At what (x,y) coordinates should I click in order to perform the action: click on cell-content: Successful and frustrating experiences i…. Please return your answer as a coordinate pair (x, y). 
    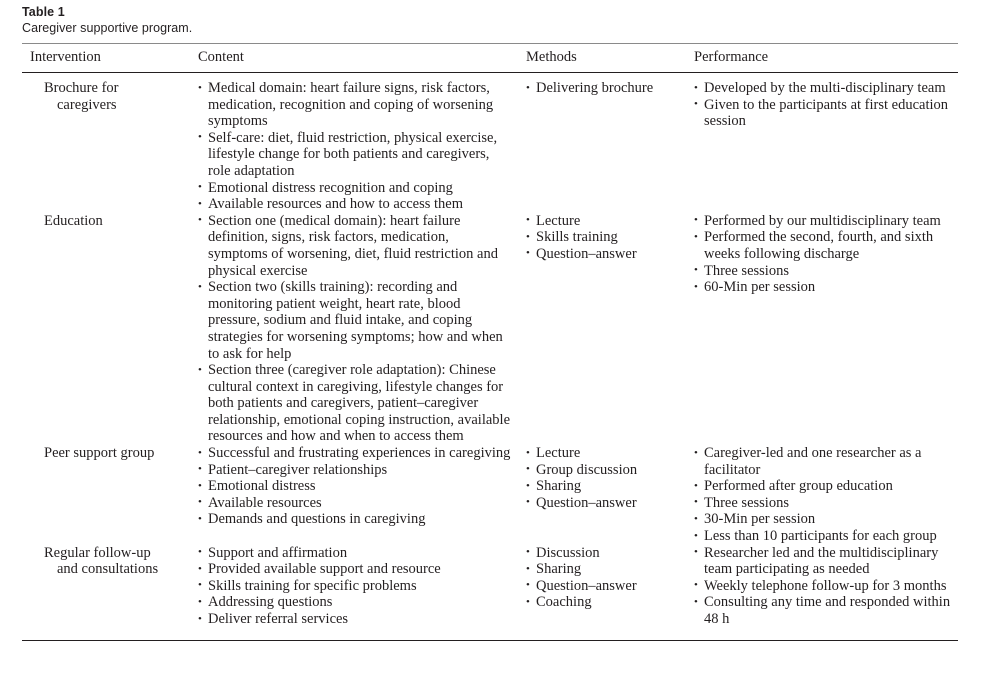
    Looking at the image, I should click on (354, 495).